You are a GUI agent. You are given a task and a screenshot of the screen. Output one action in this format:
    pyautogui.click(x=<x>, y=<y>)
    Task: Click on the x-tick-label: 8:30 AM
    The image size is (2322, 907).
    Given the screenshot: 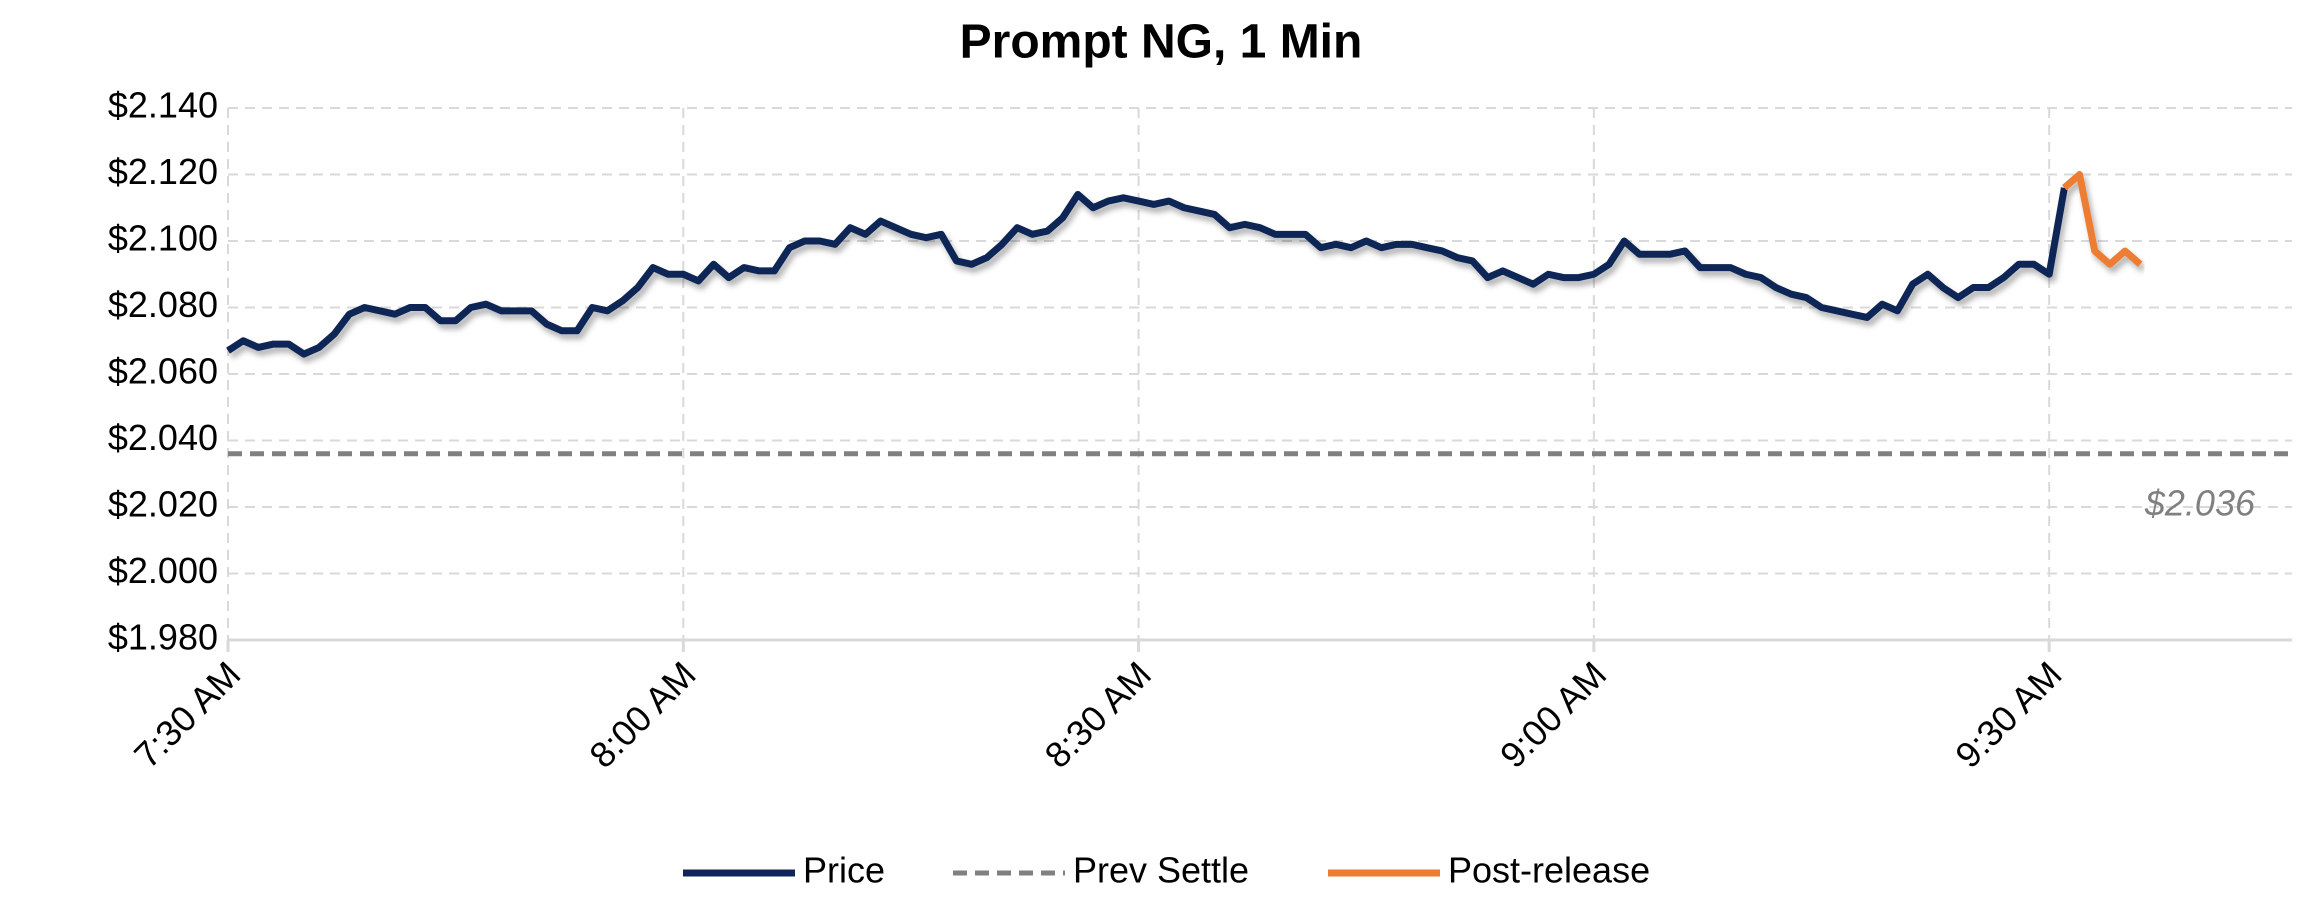 What is the action you would take?
    pyautogui.click(x=1098, y=714)
    